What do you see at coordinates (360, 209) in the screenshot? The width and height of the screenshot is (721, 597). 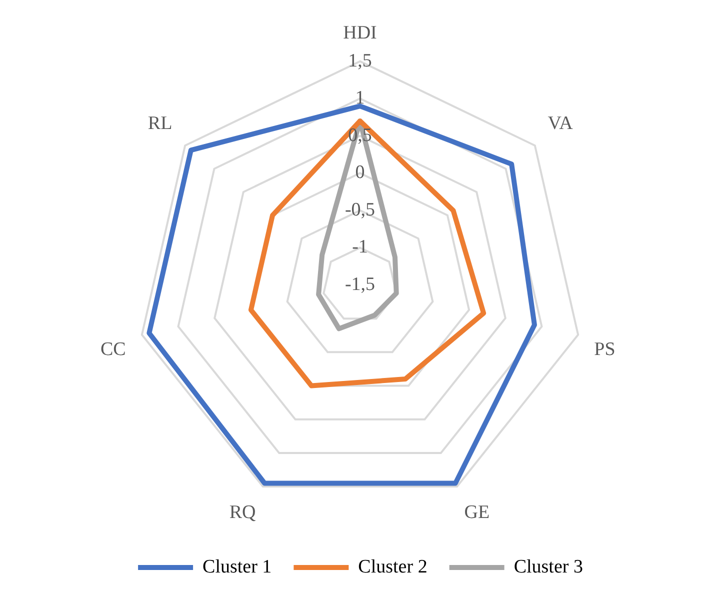 I see `y-tick-label: -0,5` at bounding box center [360, 209].